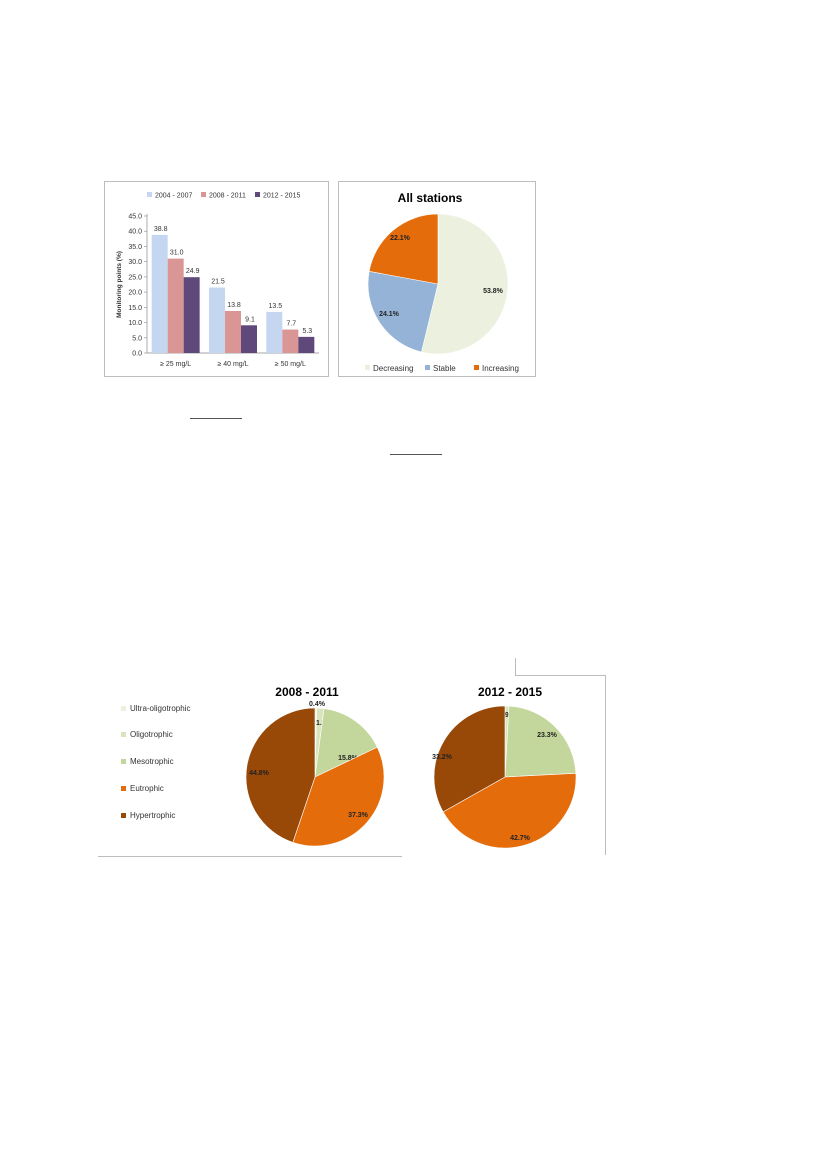  What do you see at coordinates (175, 364) in the screenshot?
I see `x-category-label: ≥ 25 mg/L` at bounding box center [175, 364].